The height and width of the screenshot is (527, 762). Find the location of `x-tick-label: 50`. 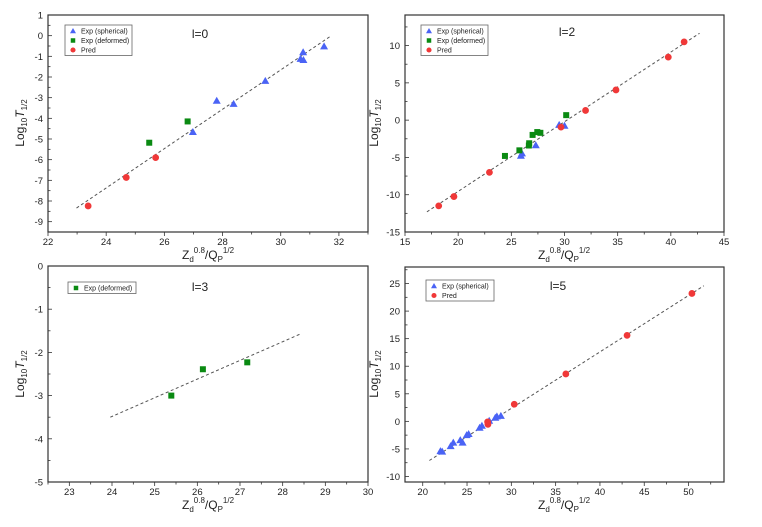

x-tick-label: 50 is located at coordinates (688, 492).